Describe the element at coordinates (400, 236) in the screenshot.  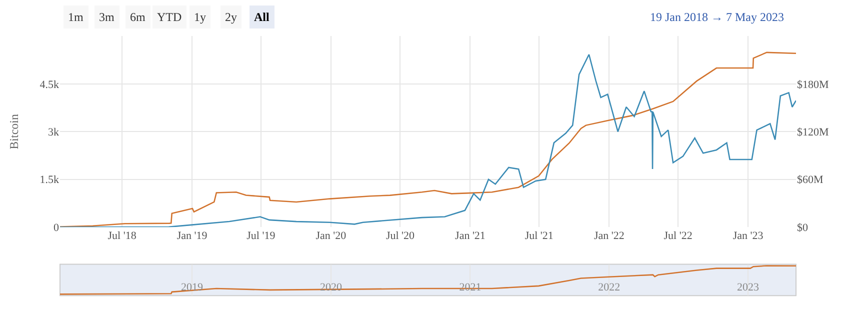
I see `x-tick-label: Jul '20` at that location.